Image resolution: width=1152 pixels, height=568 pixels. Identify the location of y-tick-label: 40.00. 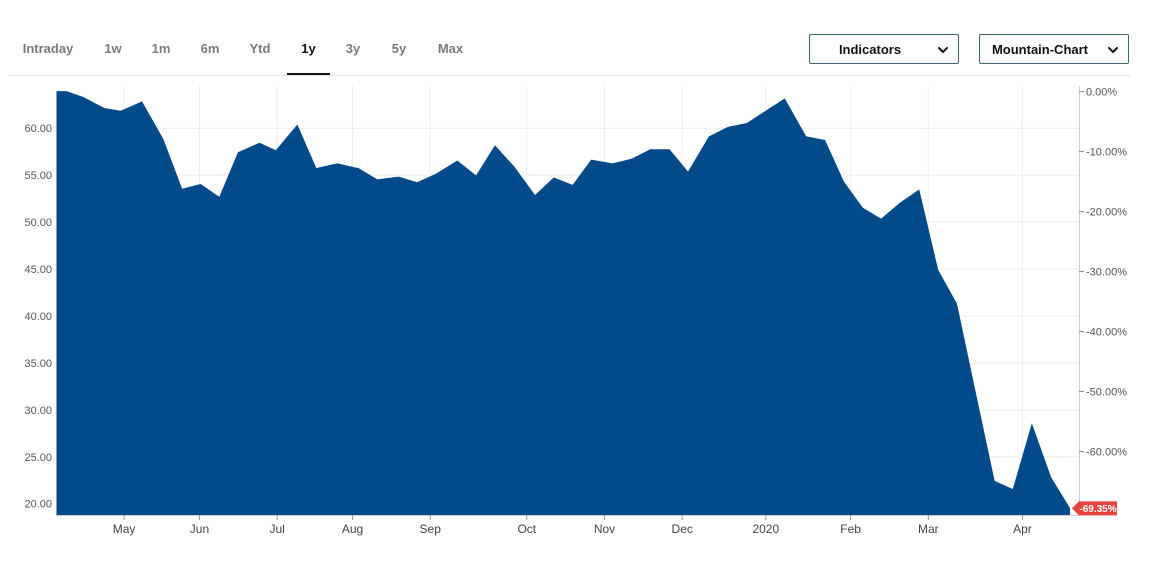
(38, 317).